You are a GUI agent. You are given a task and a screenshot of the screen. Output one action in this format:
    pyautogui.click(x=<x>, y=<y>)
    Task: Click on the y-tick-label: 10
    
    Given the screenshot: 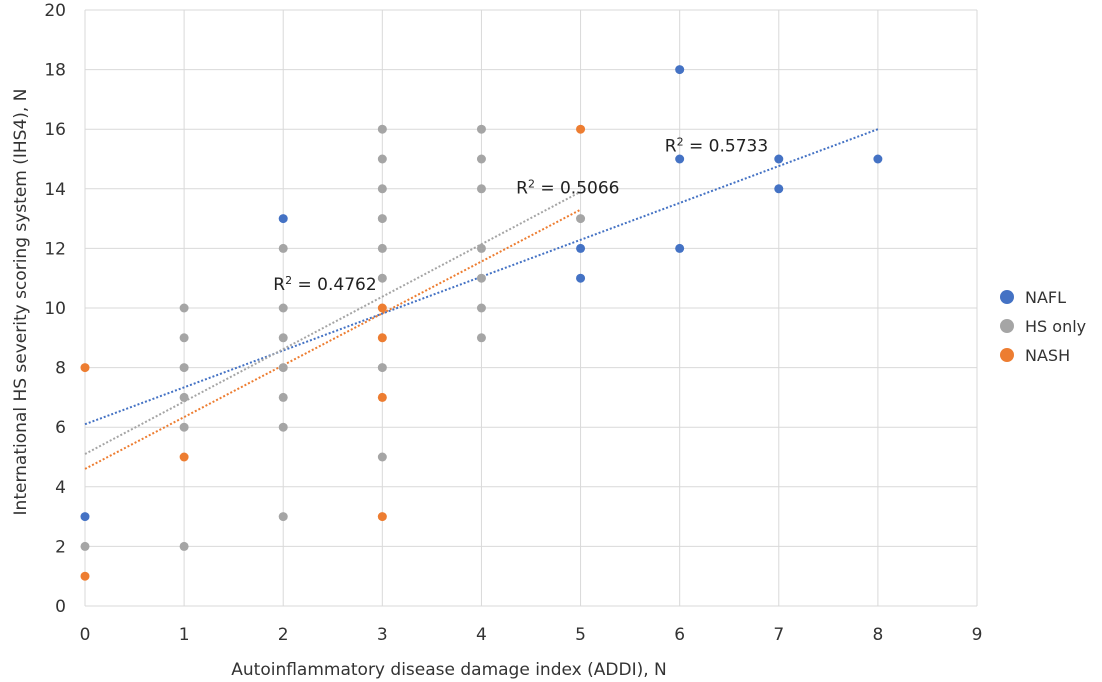 What is the action you would take?
    pyautogui.click(x=55, y=309)
    